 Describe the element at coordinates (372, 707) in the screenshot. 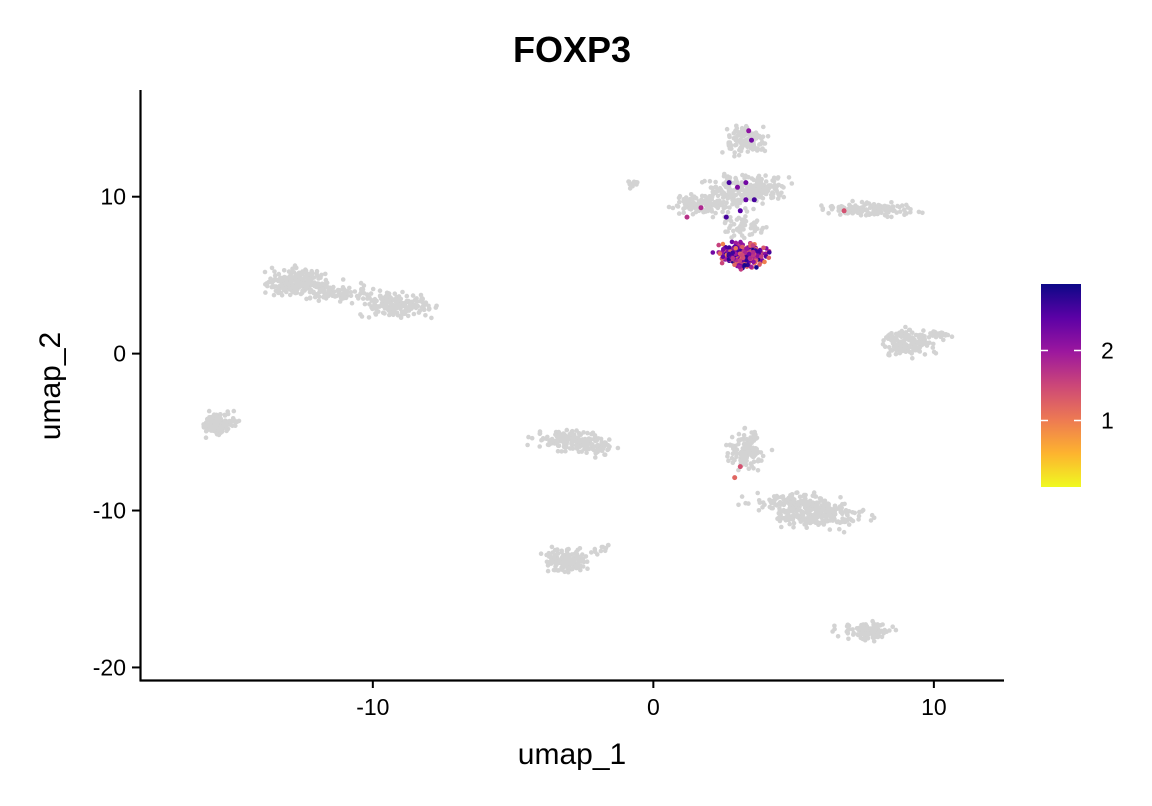

I see `x-tick-label: -10` at that location.